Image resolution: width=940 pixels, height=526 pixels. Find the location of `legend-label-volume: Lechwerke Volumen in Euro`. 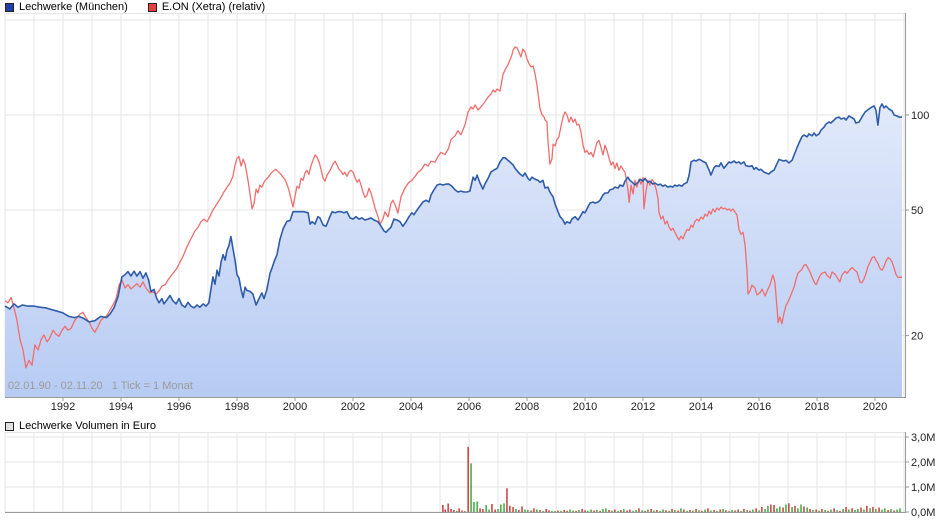

legend-label-volume: Lechwerke Volumen in Euro is located at coordinates (87, 426).